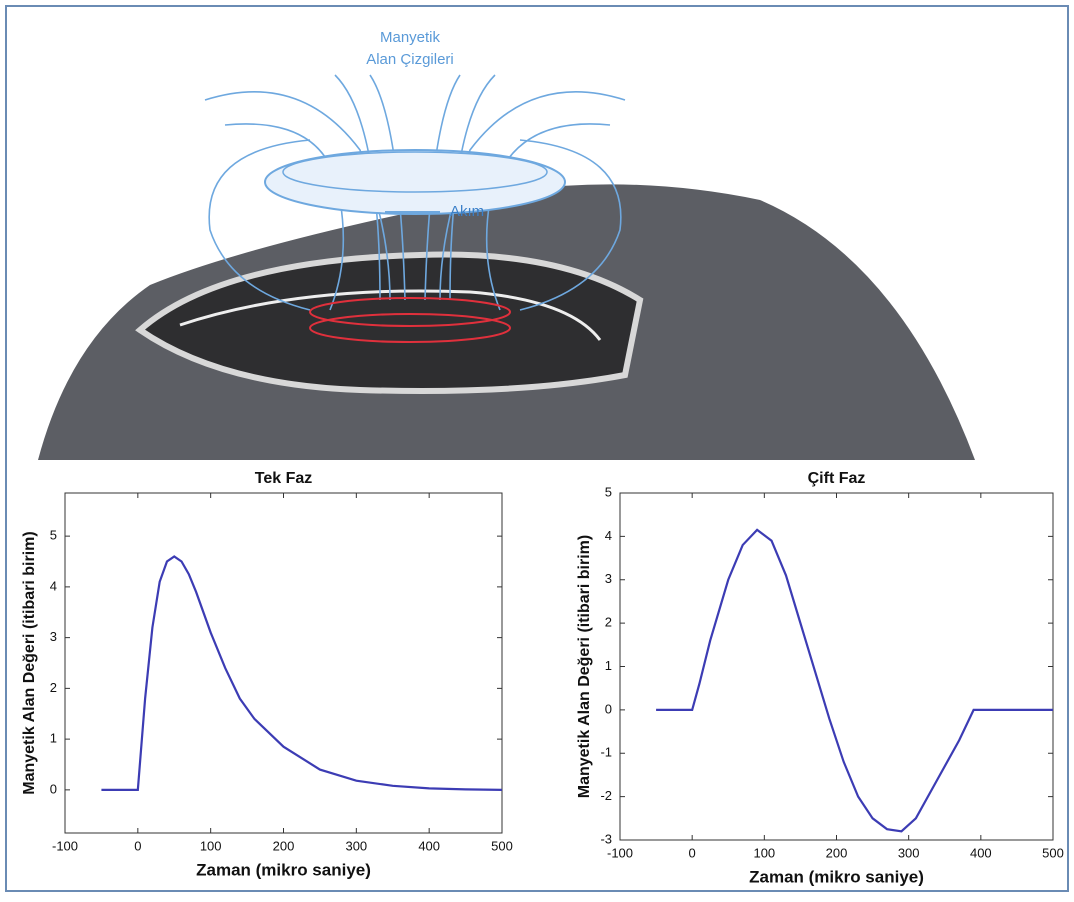 The image size is (1074, 902). I want to click on field-lines, so click(415, 192).